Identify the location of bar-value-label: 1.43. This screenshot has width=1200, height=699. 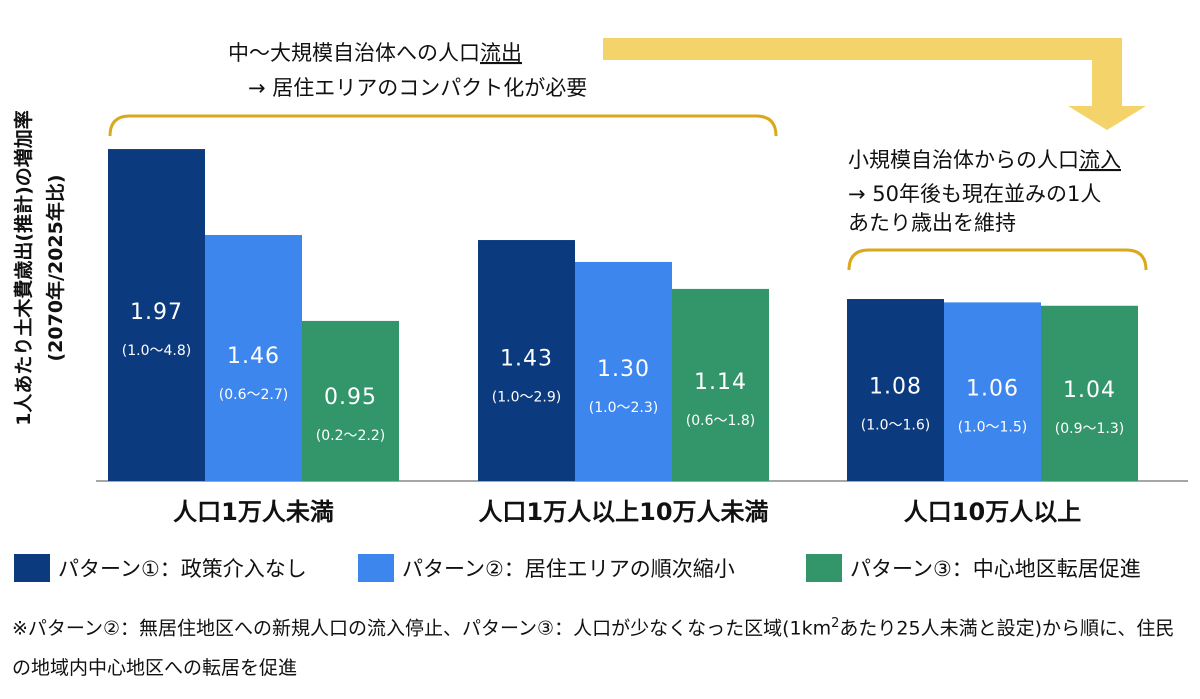
(526, 358).